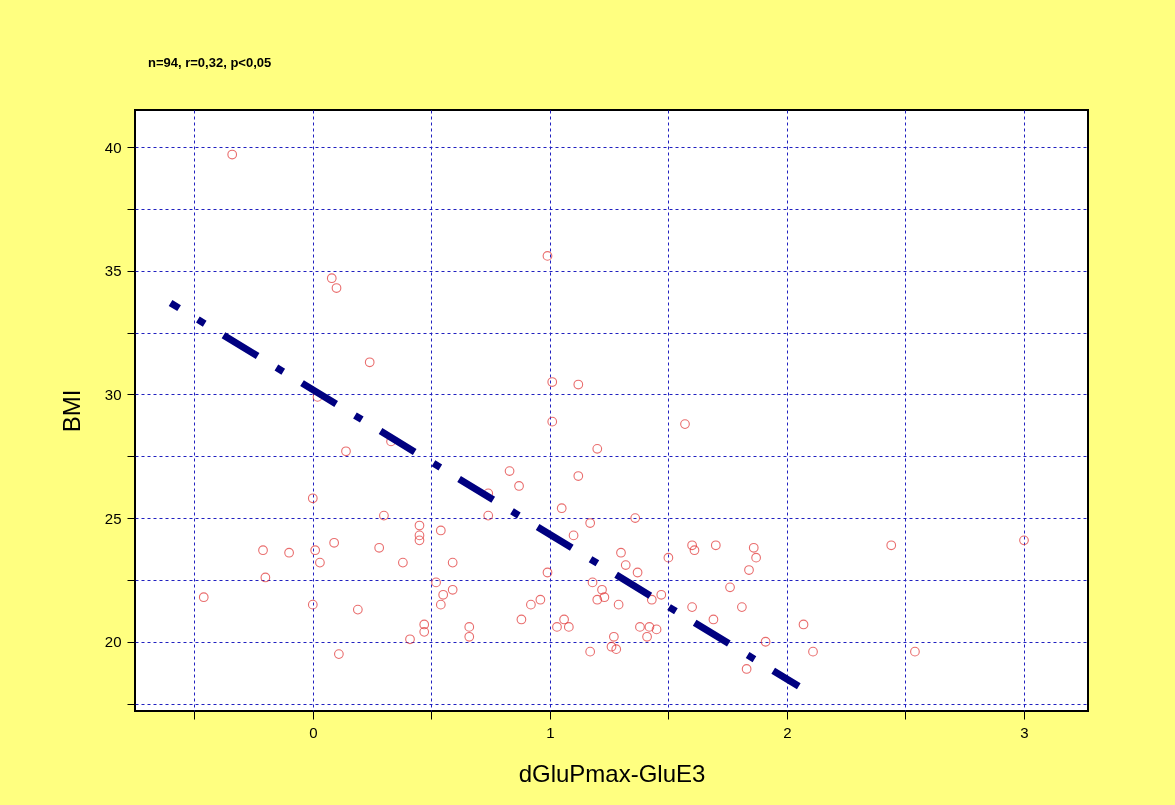 This screenshot has height=805, width=1175. Describe the element at coordinates (313, 732) in the screenshot. I see `x-tick-label: 0` at that location.